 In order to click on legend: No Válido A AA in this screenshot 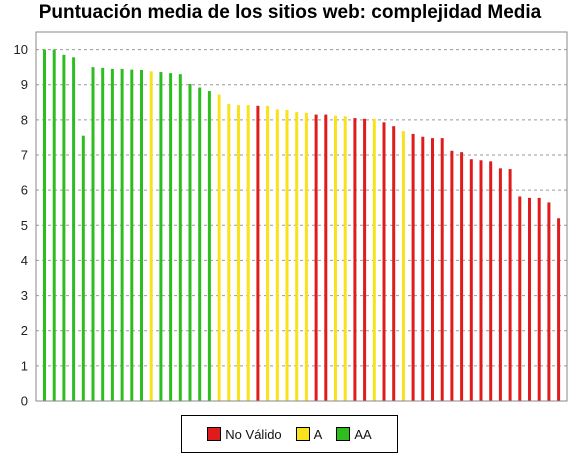, I will do `click(289, 434)`.